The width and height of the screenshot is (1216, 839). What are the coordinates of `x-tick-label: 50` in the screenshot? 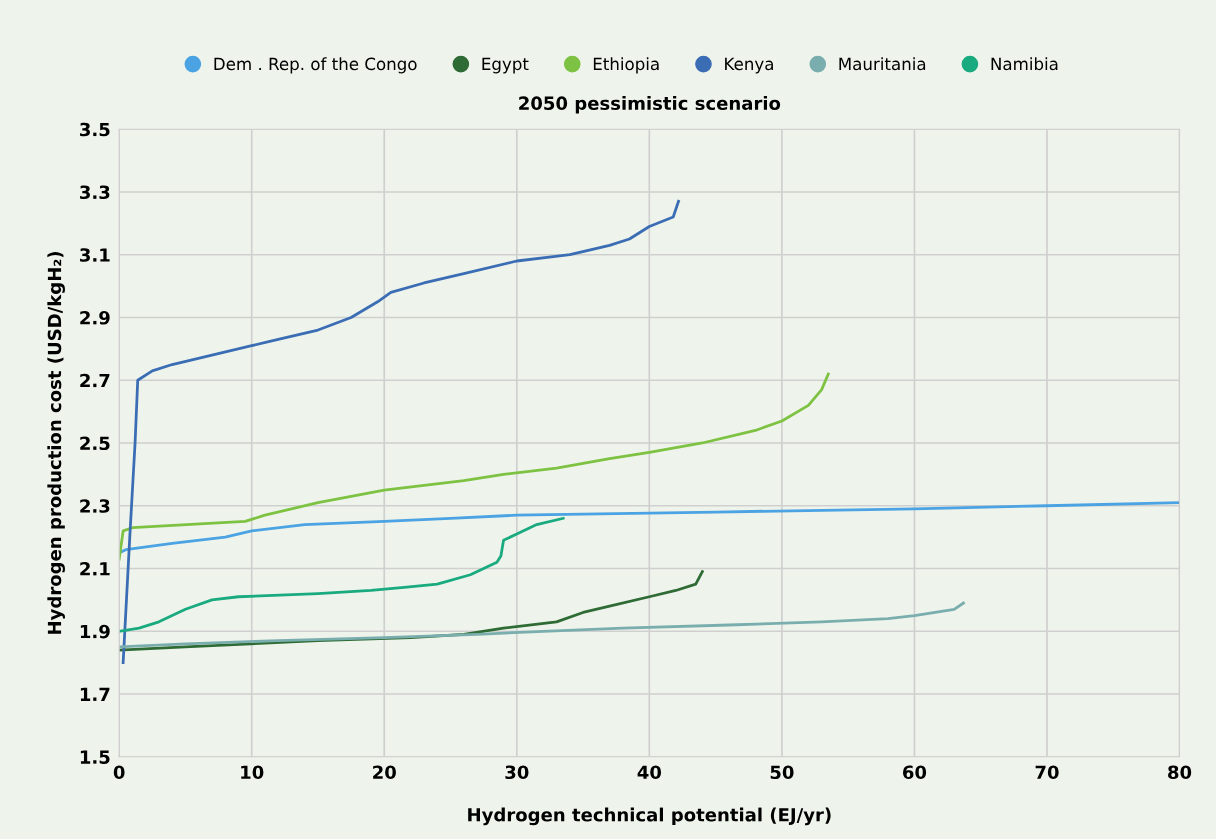 It's located at (782, 772).